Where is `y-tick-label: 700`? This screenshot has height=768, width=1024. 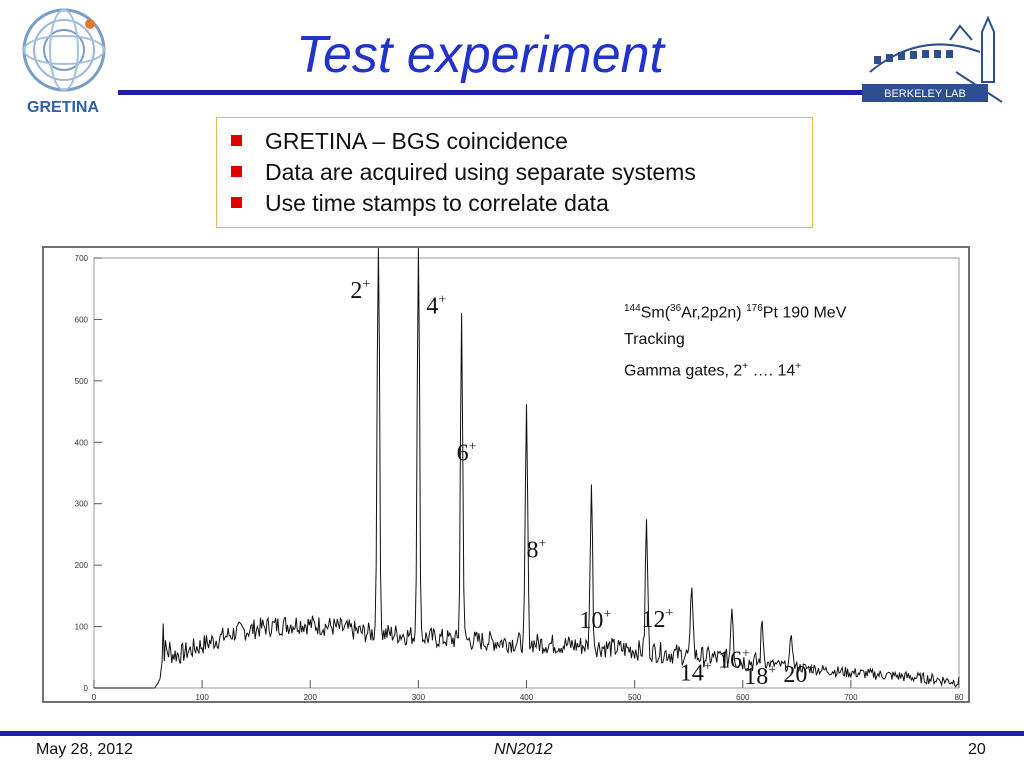
y-tick-label: 700 is located at coordinates (82, 258).